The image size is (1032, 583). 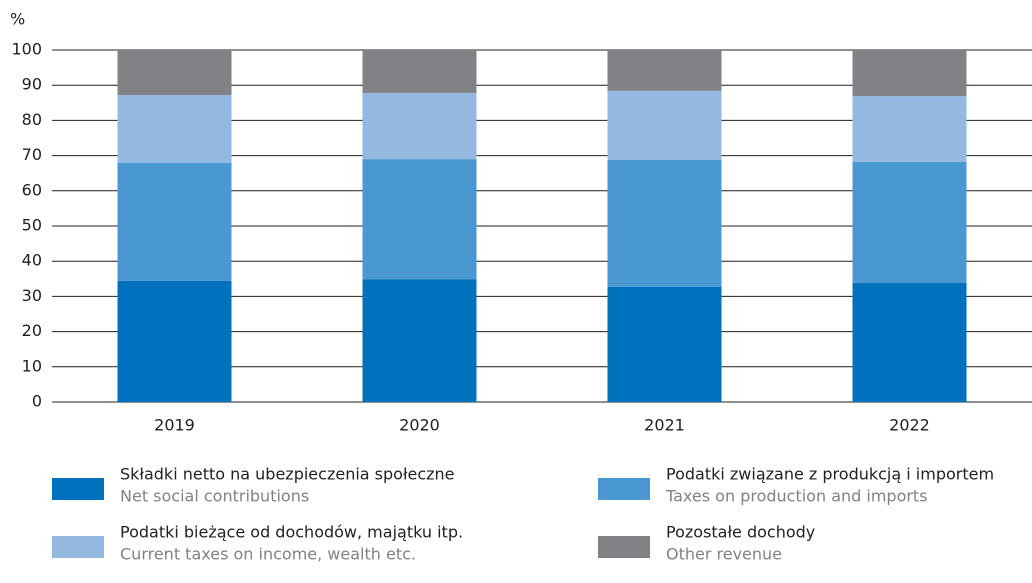 I want to click on legend-label: Podatki związane z produkcją i importem, so click(x=830, y=474).